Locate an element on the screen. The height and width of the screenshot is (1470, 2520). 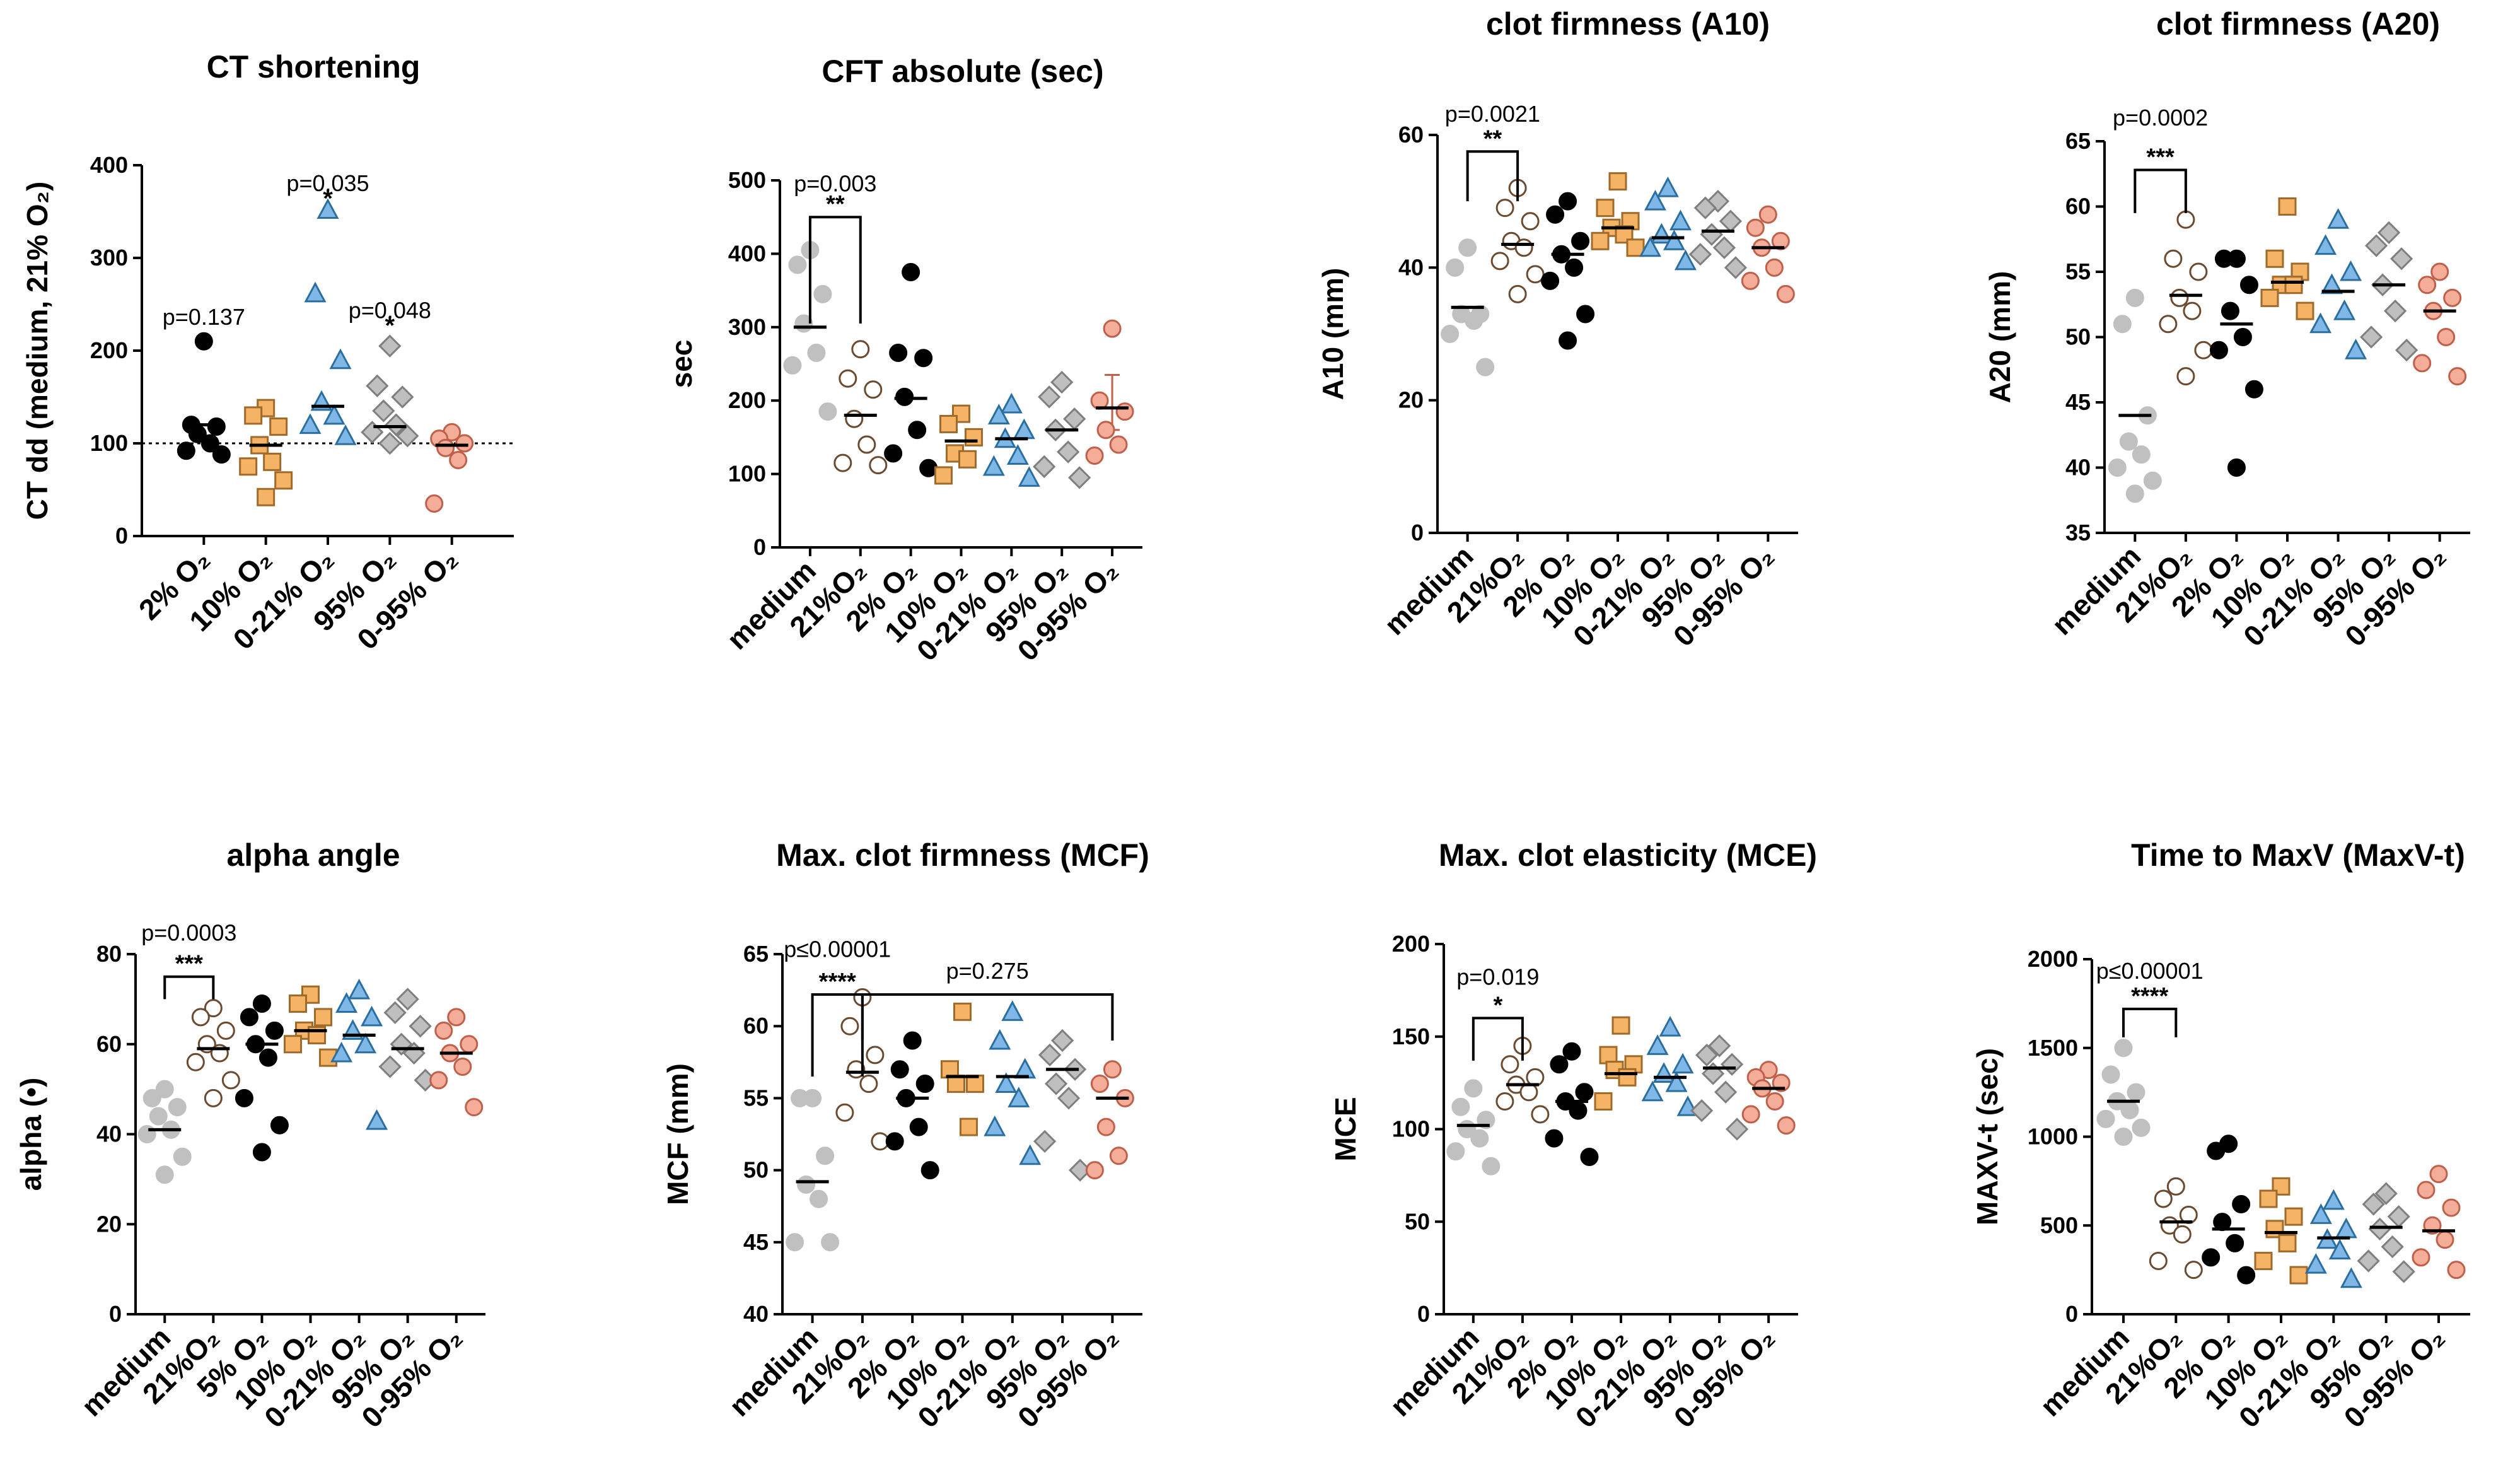
chart-title: alpha angle is located at coordinates (313, 855).